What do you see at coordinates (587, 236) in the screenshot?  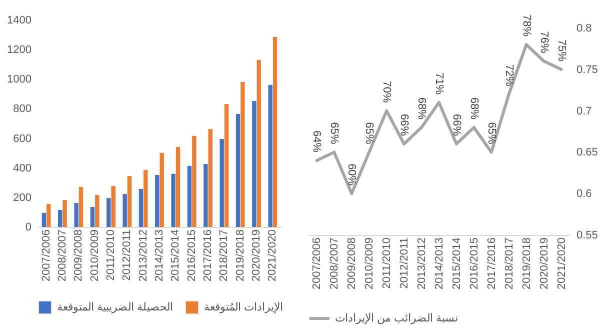 I see `y-tick-label: 0.55` at bounding box center [587, 236].